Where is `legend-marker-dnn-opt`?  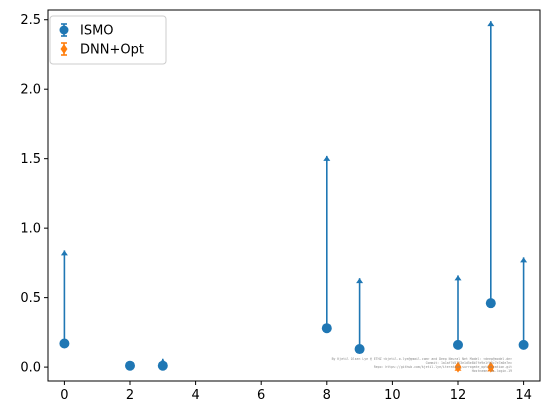
legend-marker-dnn-opt is located at coordinates (64, 49).